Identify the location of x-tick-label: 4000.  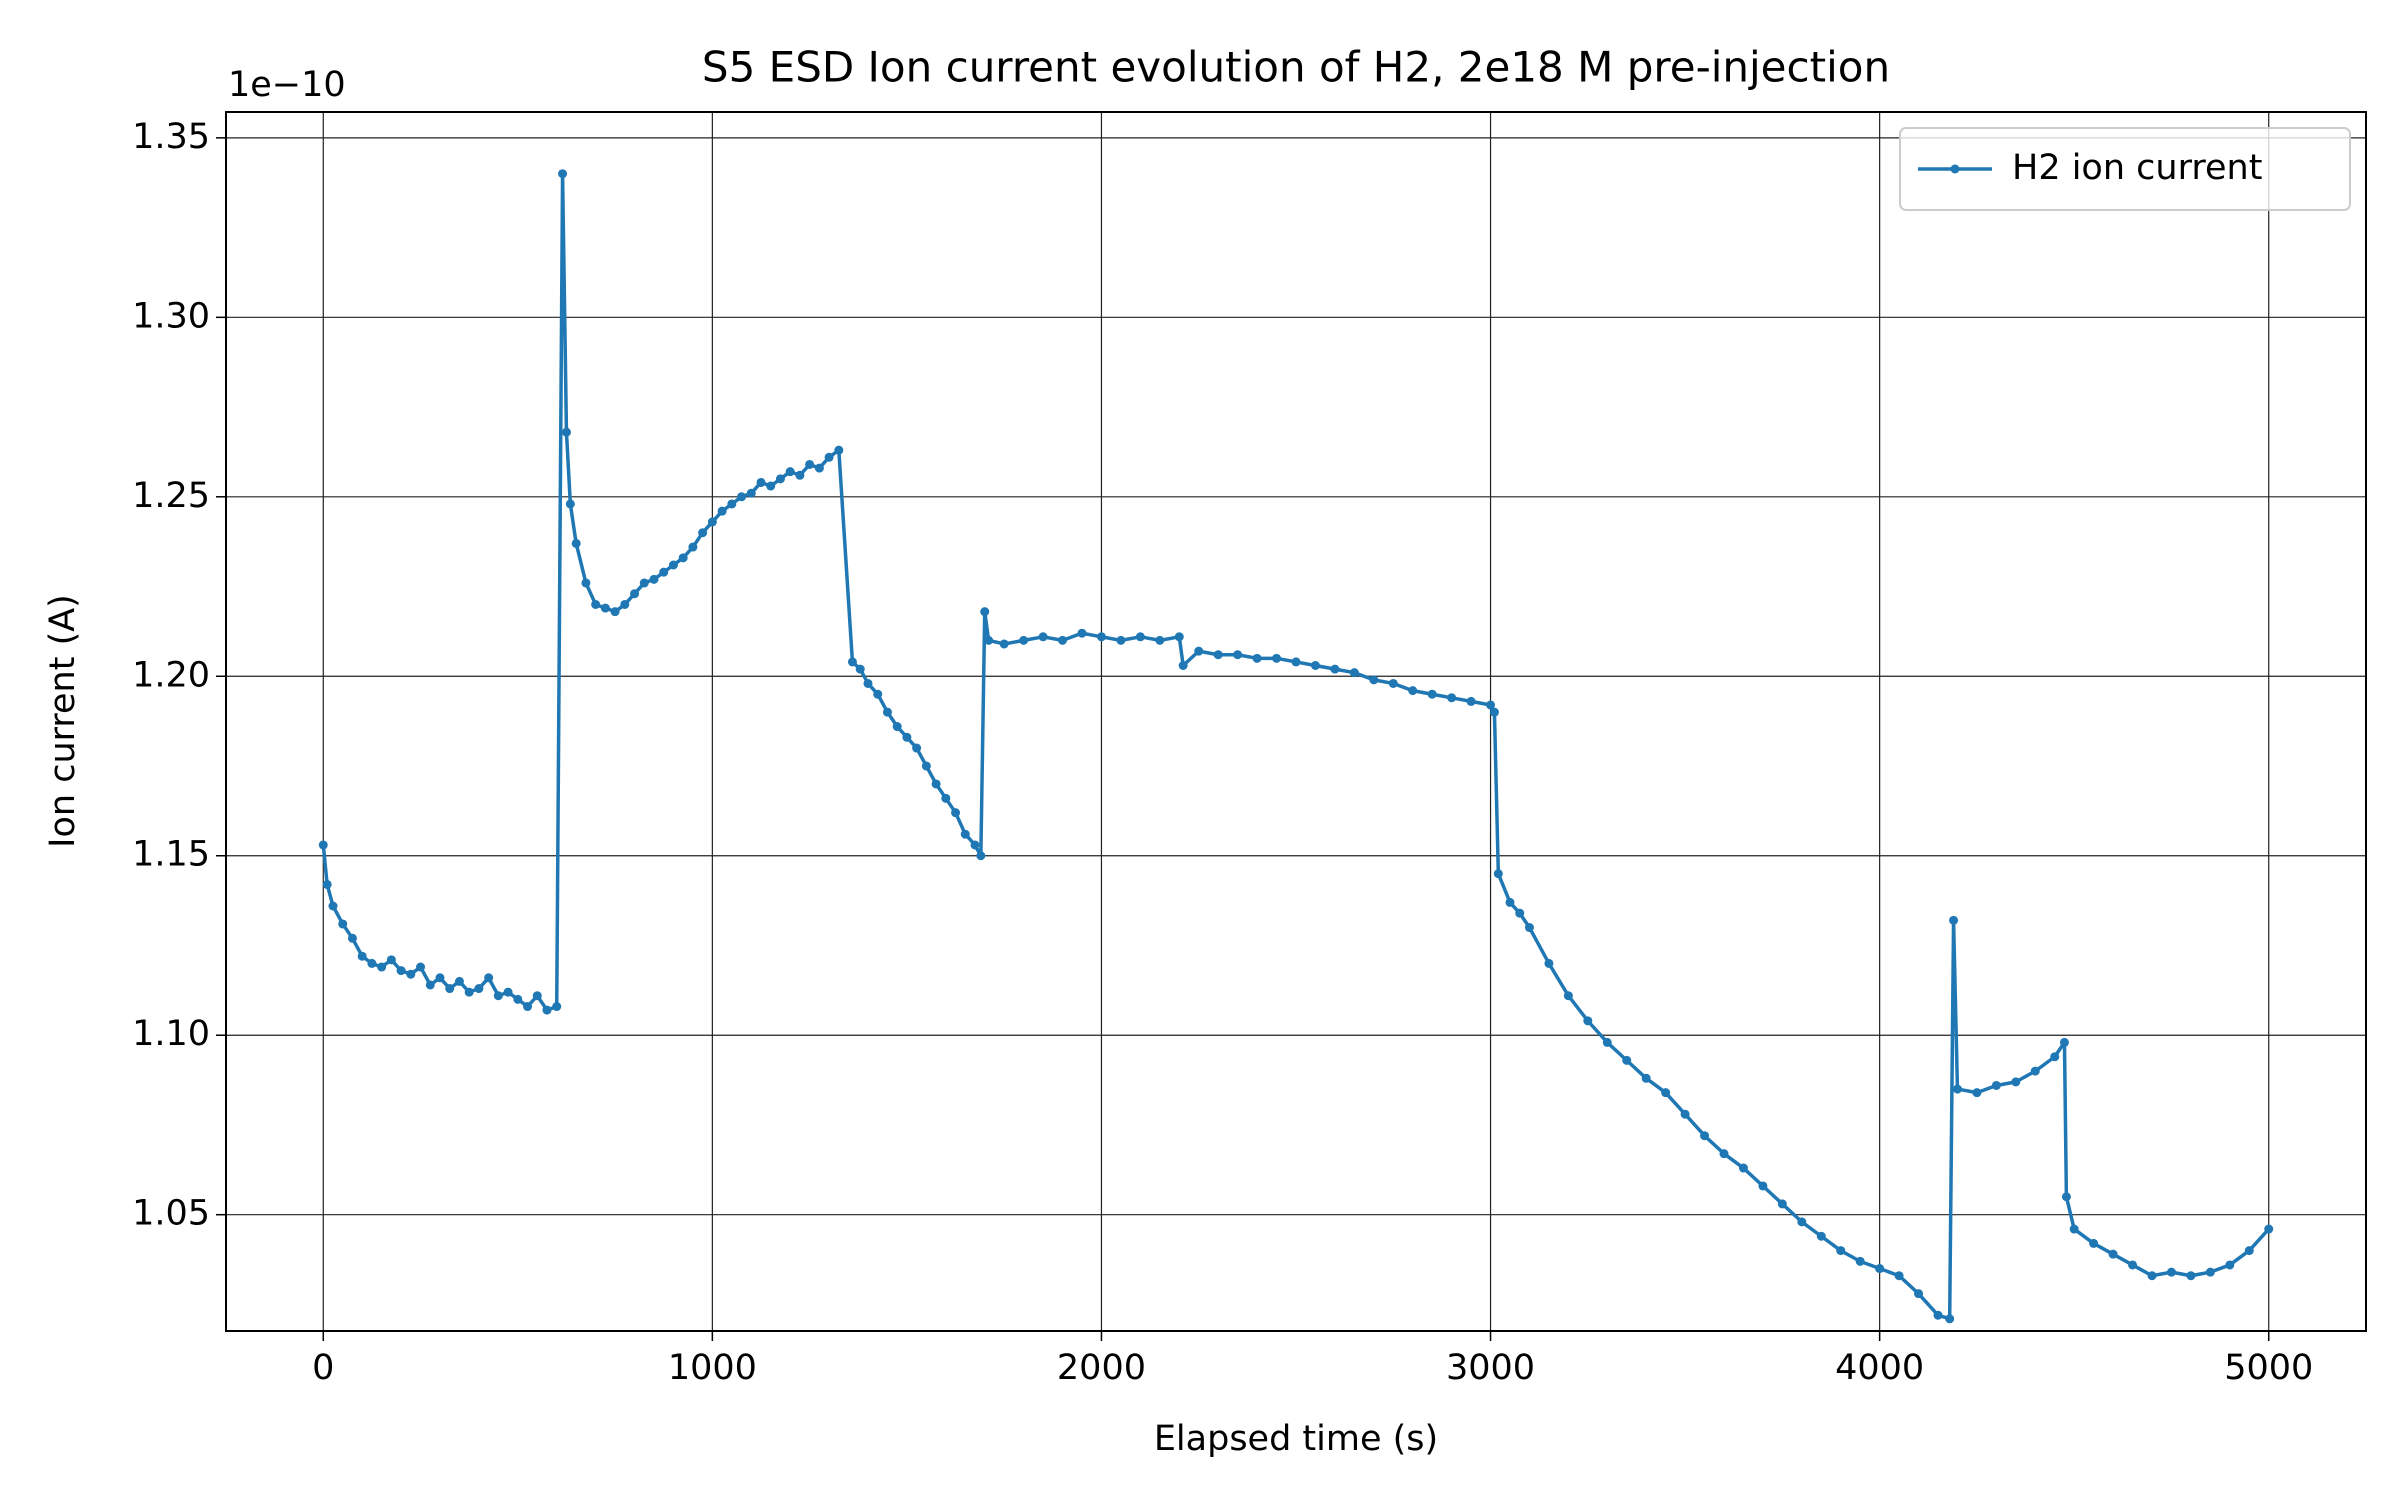
(1879, 1368).